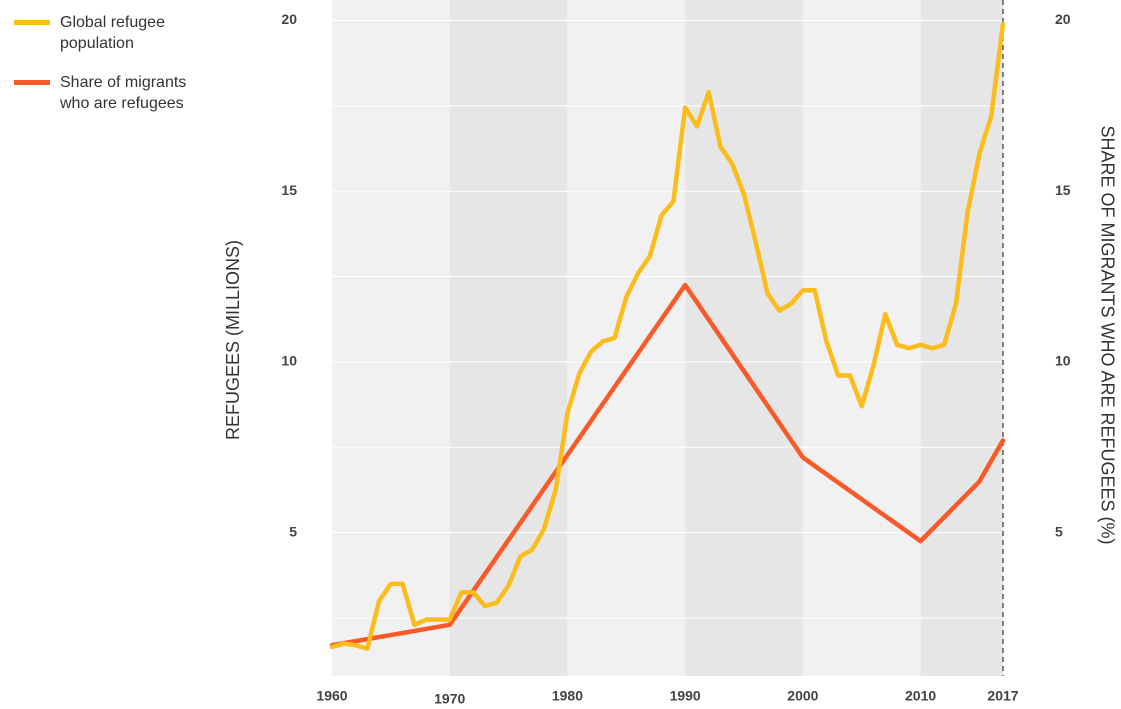  I want to click on y2-tick-label: 10, so click(1063, 361).